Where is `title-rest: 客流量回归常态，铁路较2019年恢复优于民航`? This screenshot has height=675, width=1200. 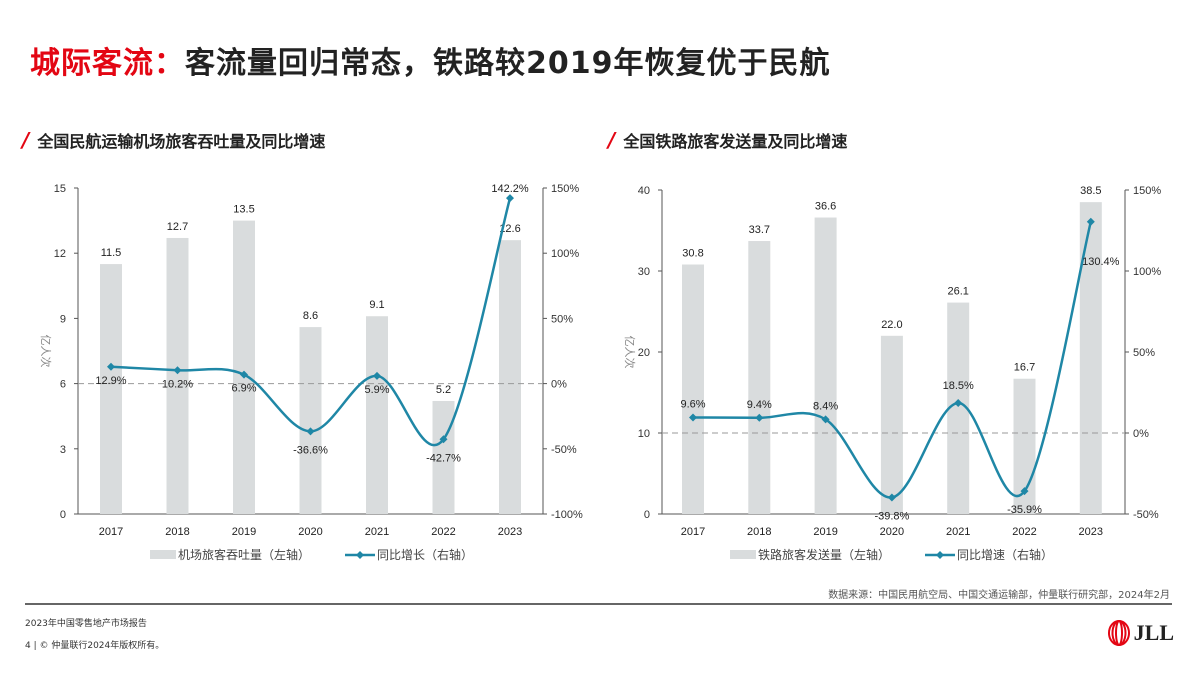
title-rest: 客流量回归常态，铁路较2019年恢复优于民航 is located at coordinates (508, 63).